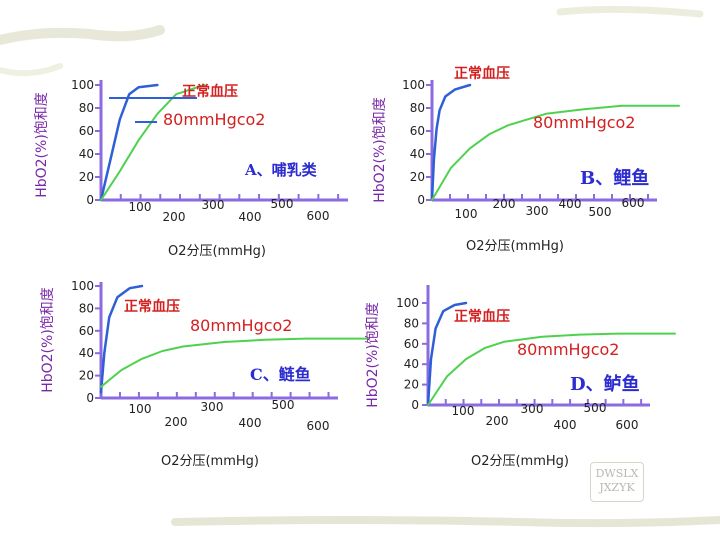  What do you see at coordinates (630, 11) in the screenshot?
I see `brush-stroke-top-right` at bounding box center [630, 11].